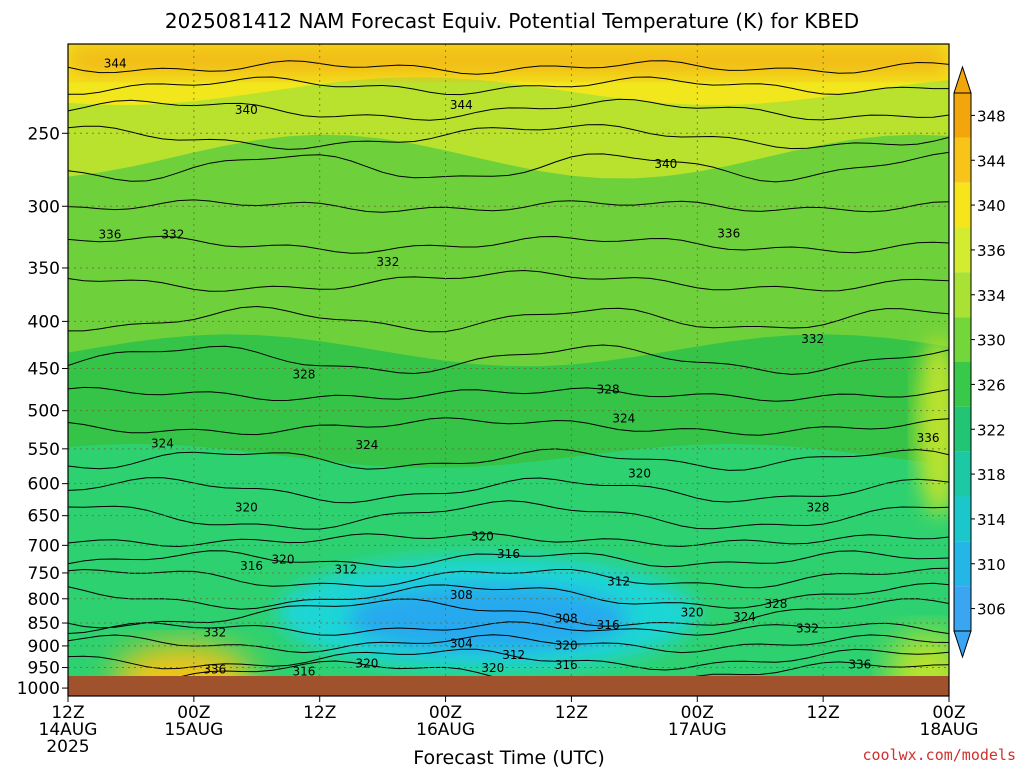 Image resolution: width=1024 pixels, height=768 pixels. What do you see at coordinates (44, 134) in the screenshot?
I see `y-tick-label: 250` at bounding box center [44, 134].